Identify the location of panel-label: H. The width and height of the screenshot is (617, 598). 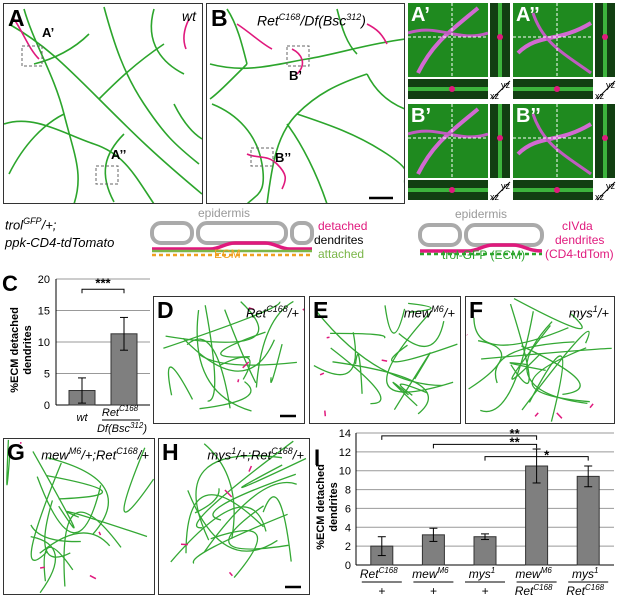
(170, 452).